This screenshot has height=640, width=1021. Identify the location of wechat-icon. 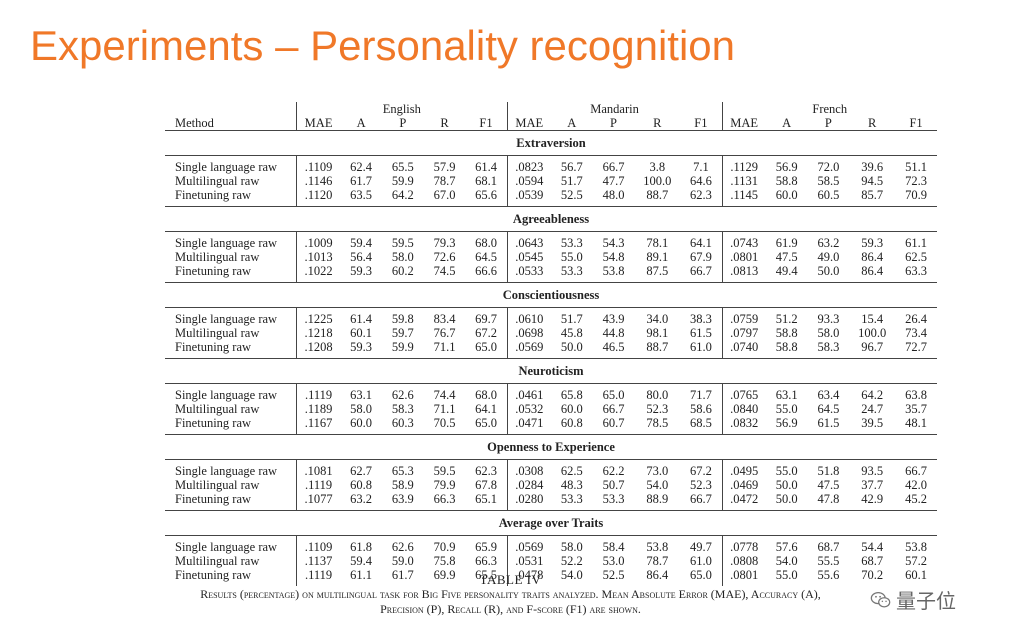
(880, 599).